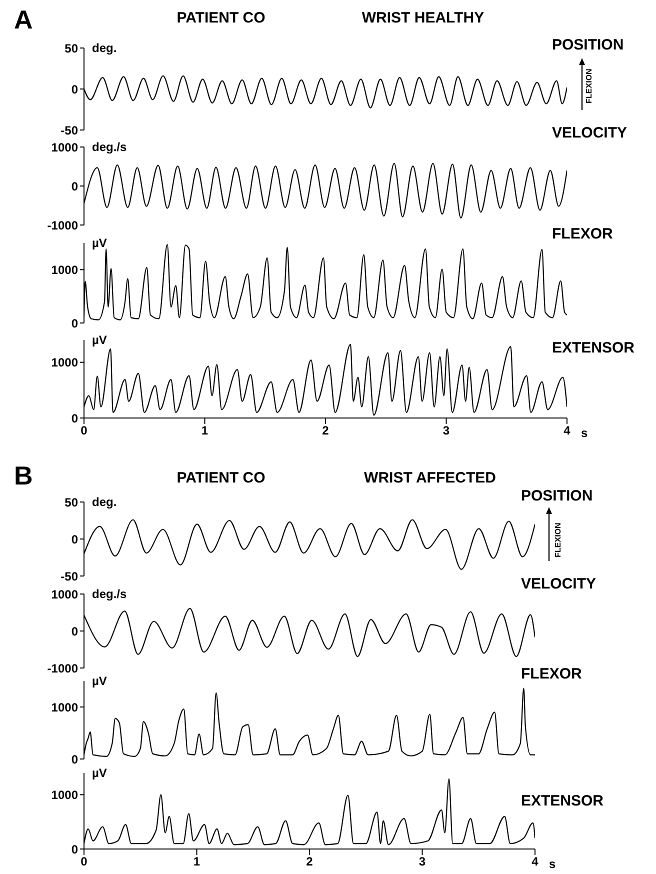 The height and width of the screenshot is (874, 656). I want to click on text: WRIST HEALTHY, so click(423, 18).